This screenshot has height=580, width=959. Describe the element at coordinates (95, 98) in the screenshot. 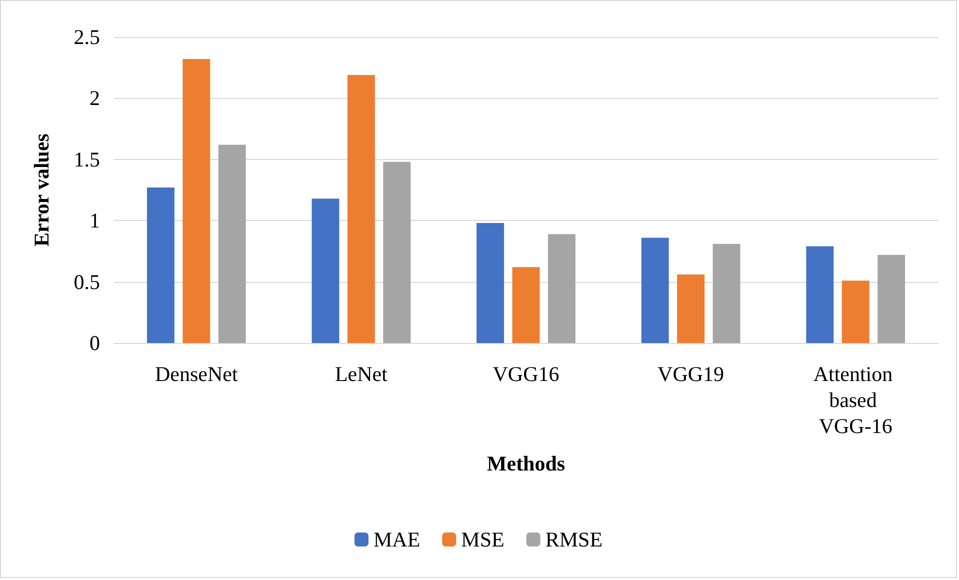

I see `y-tick-label: 2` at that location.